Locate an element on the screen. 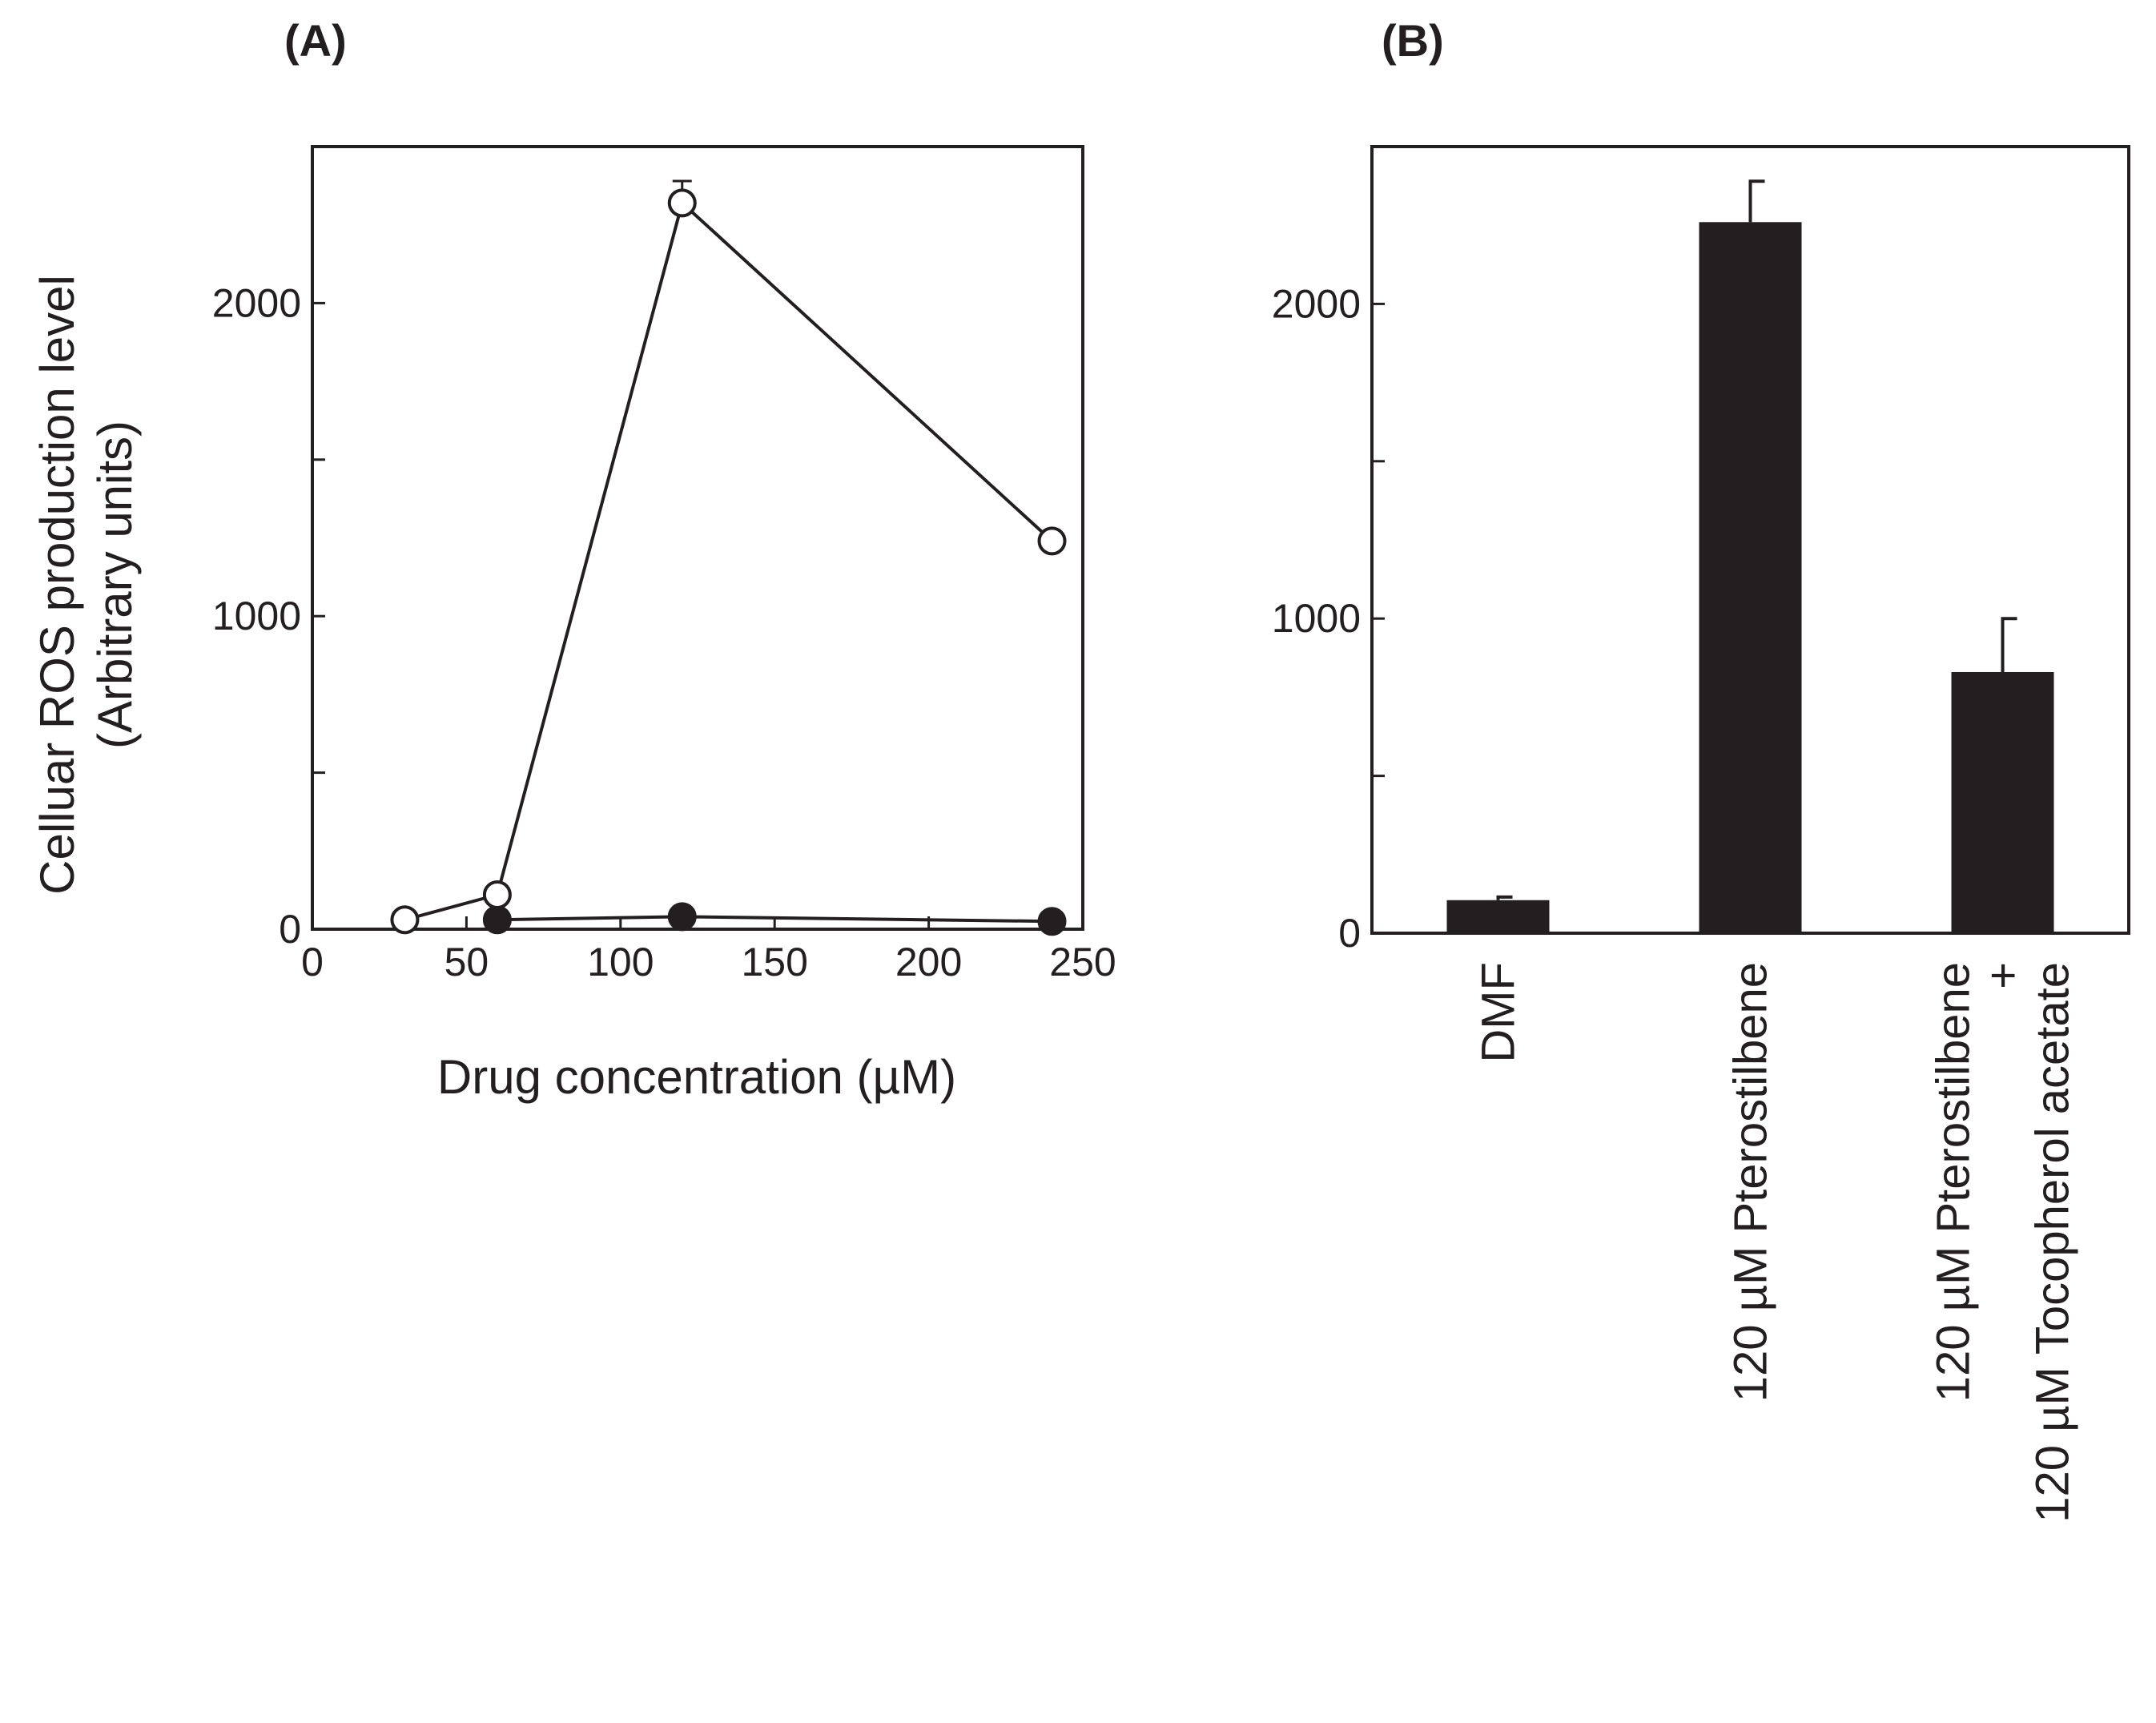 The height and width of the screenshot is (1723, 2156). category-label: + is located at coordinates (2003, 975).